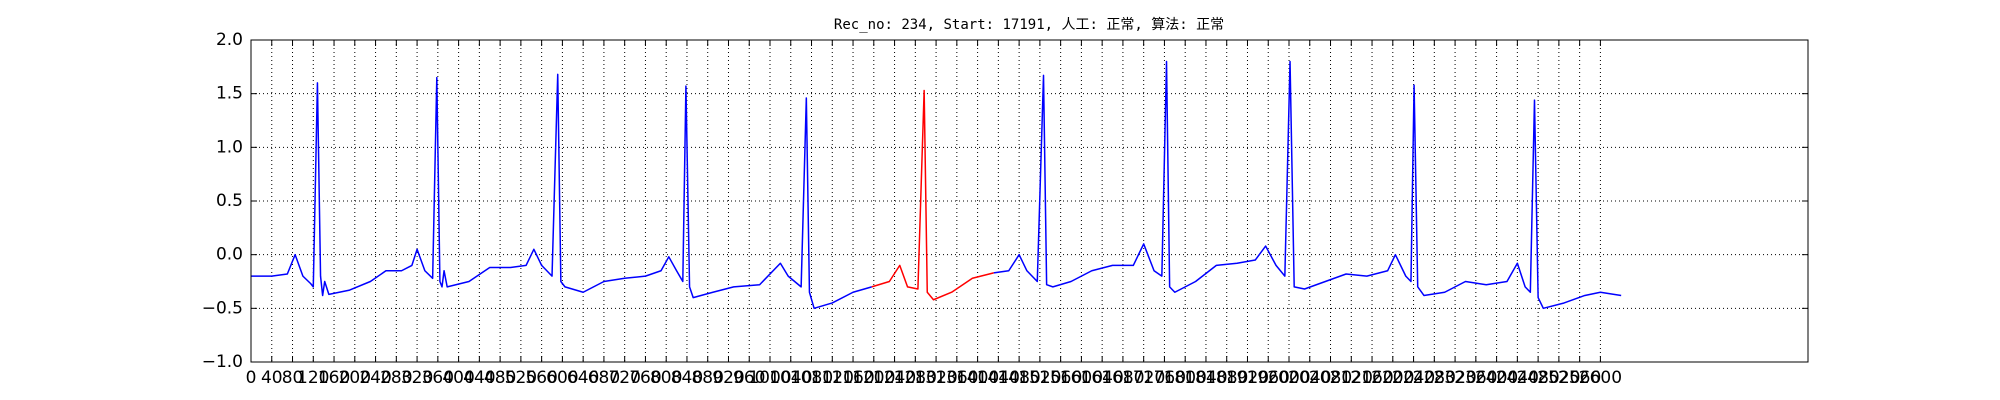 The height and width of the screenshot is (400, 2000). Describe the element at coordinates (222, 362) in the screenshot. I see `y-tick-label: −1.0` at that location.